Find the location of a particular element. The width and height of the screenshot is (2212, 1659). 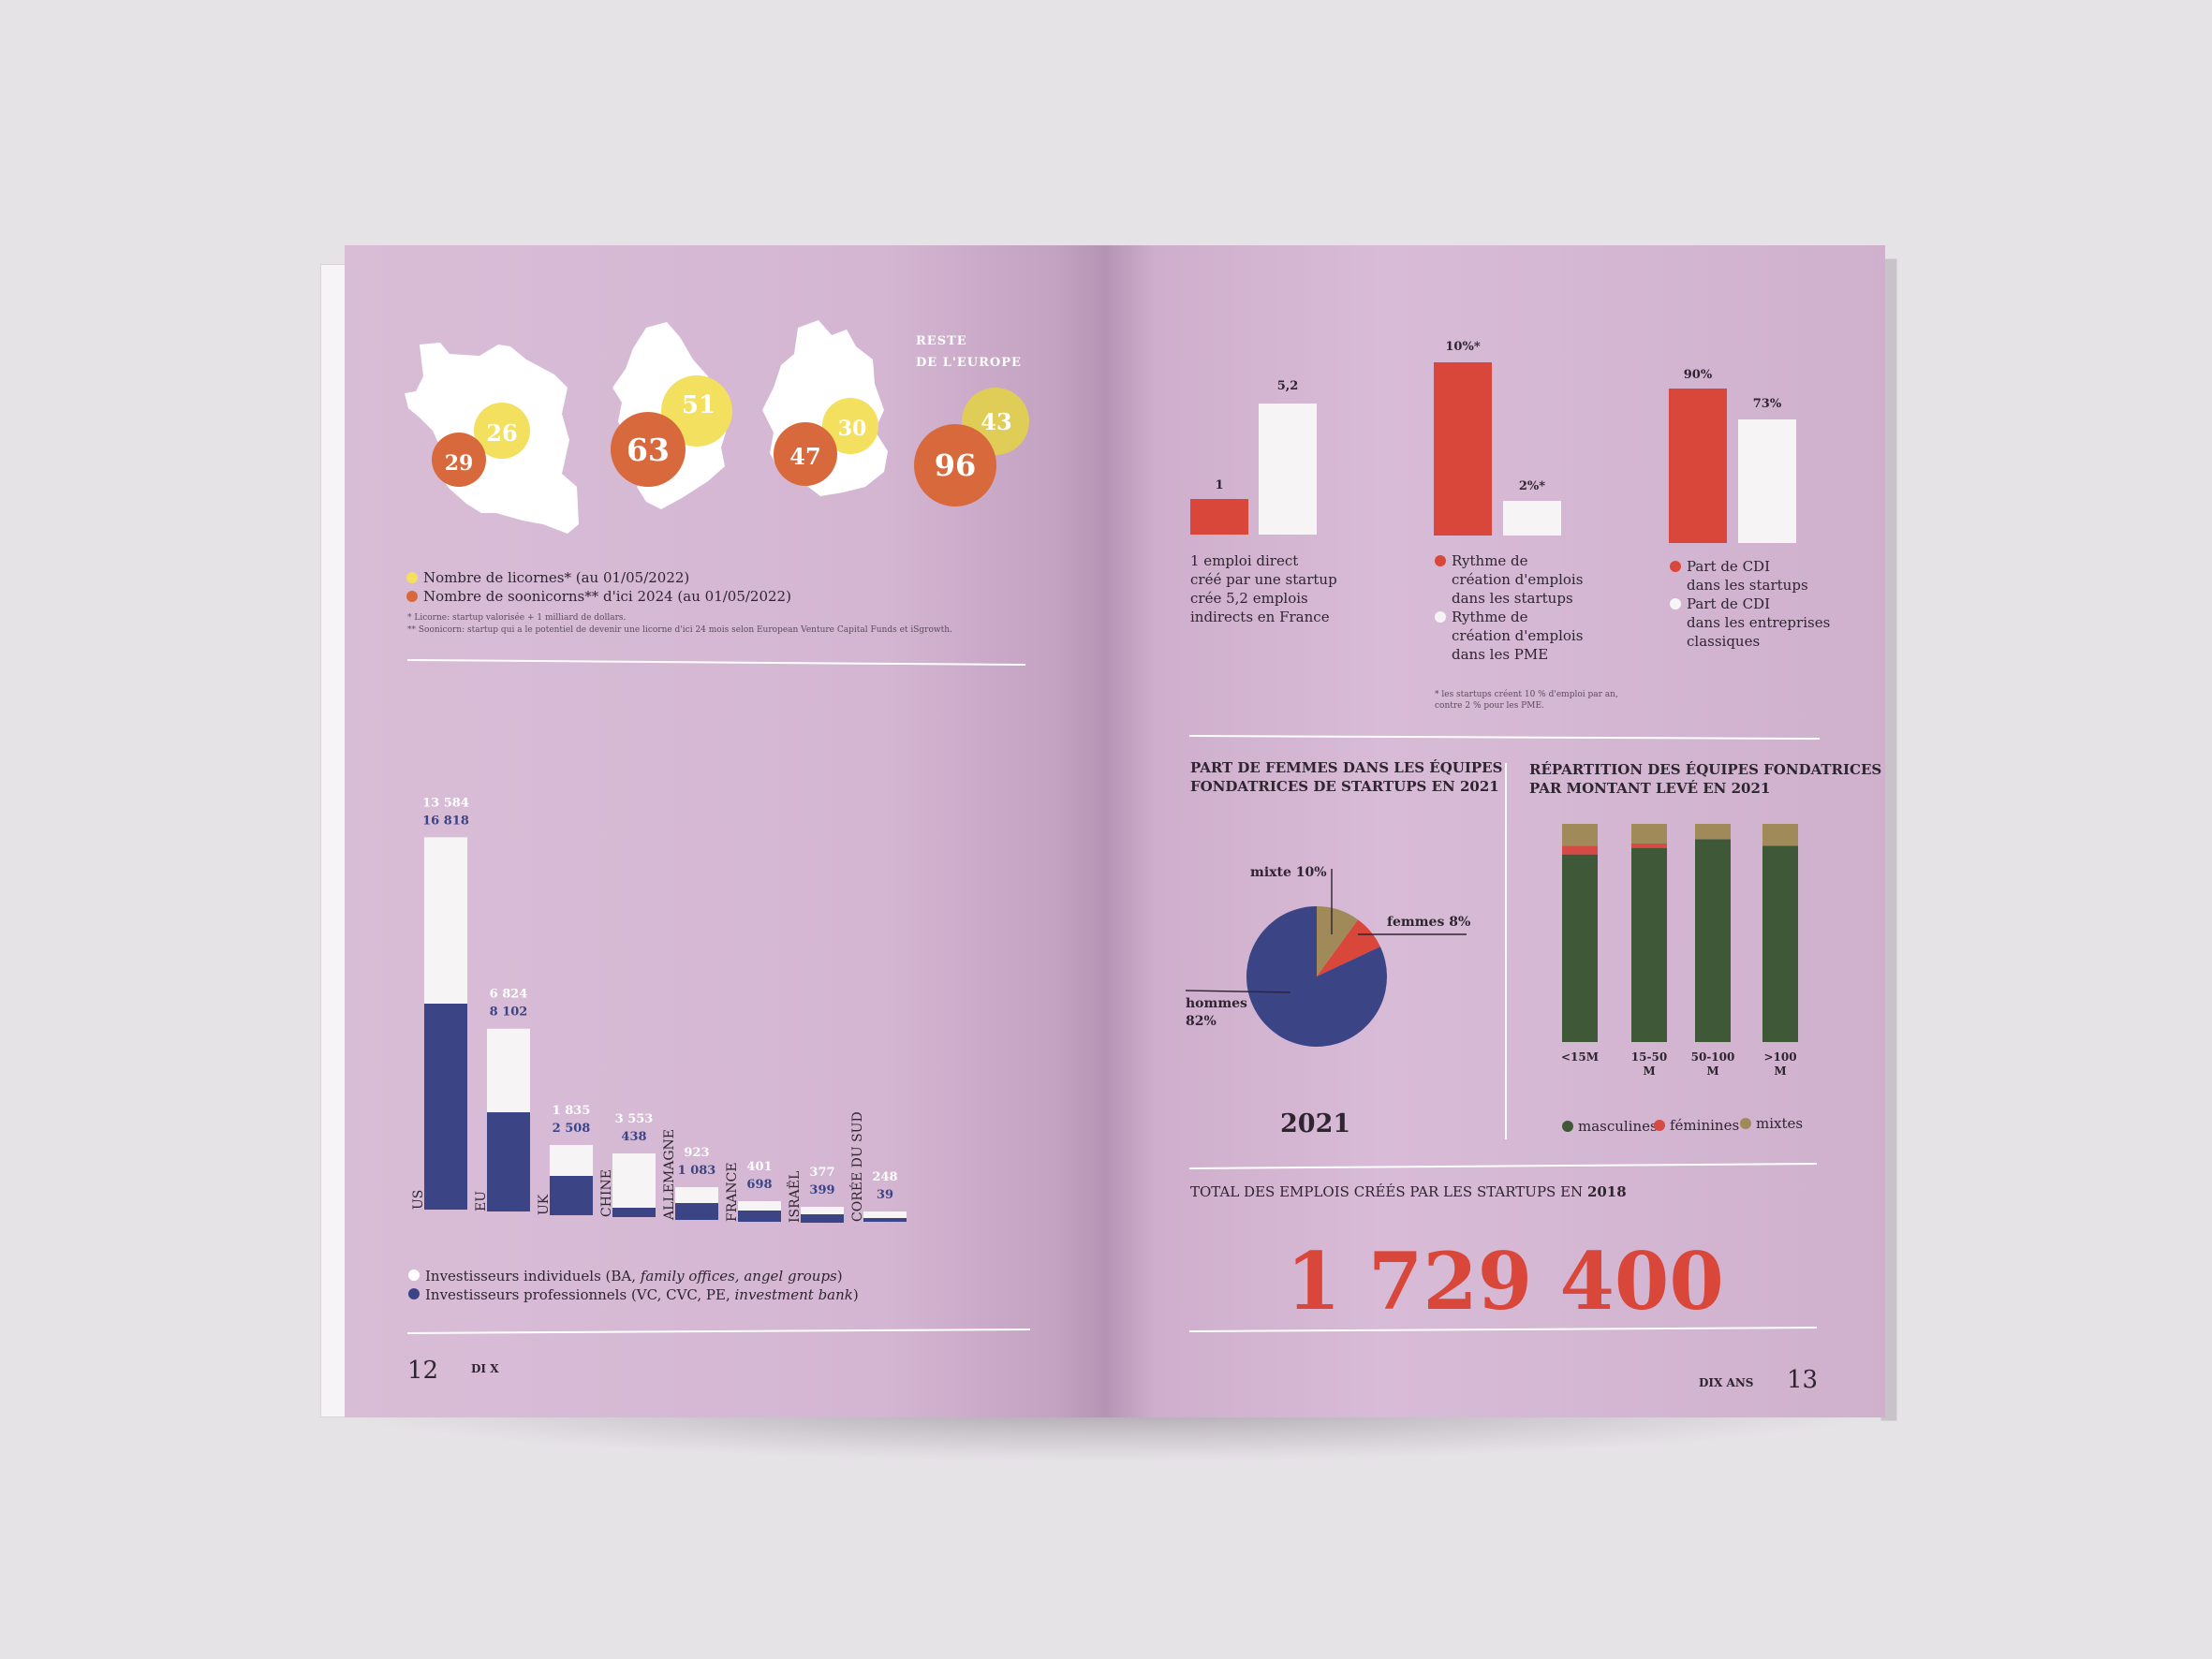

cdi-legend-white-line-2: dans les entreprises is located at coordinates (1759, 622).